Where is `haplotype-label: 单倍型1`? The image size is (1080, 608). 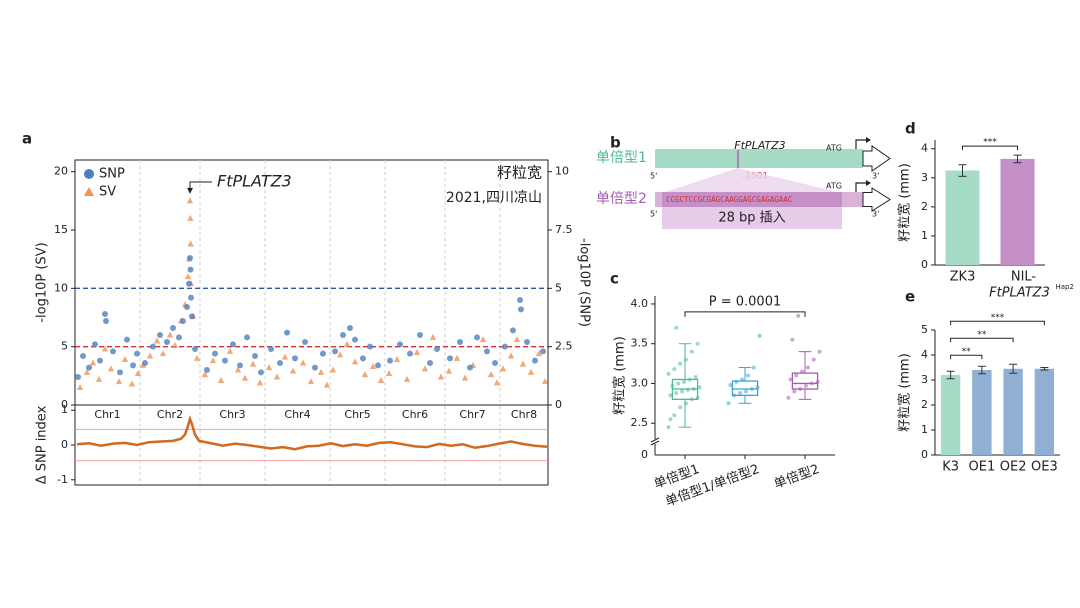 haplotype-label: 单倍型1 is located at coordinates (621, 158).